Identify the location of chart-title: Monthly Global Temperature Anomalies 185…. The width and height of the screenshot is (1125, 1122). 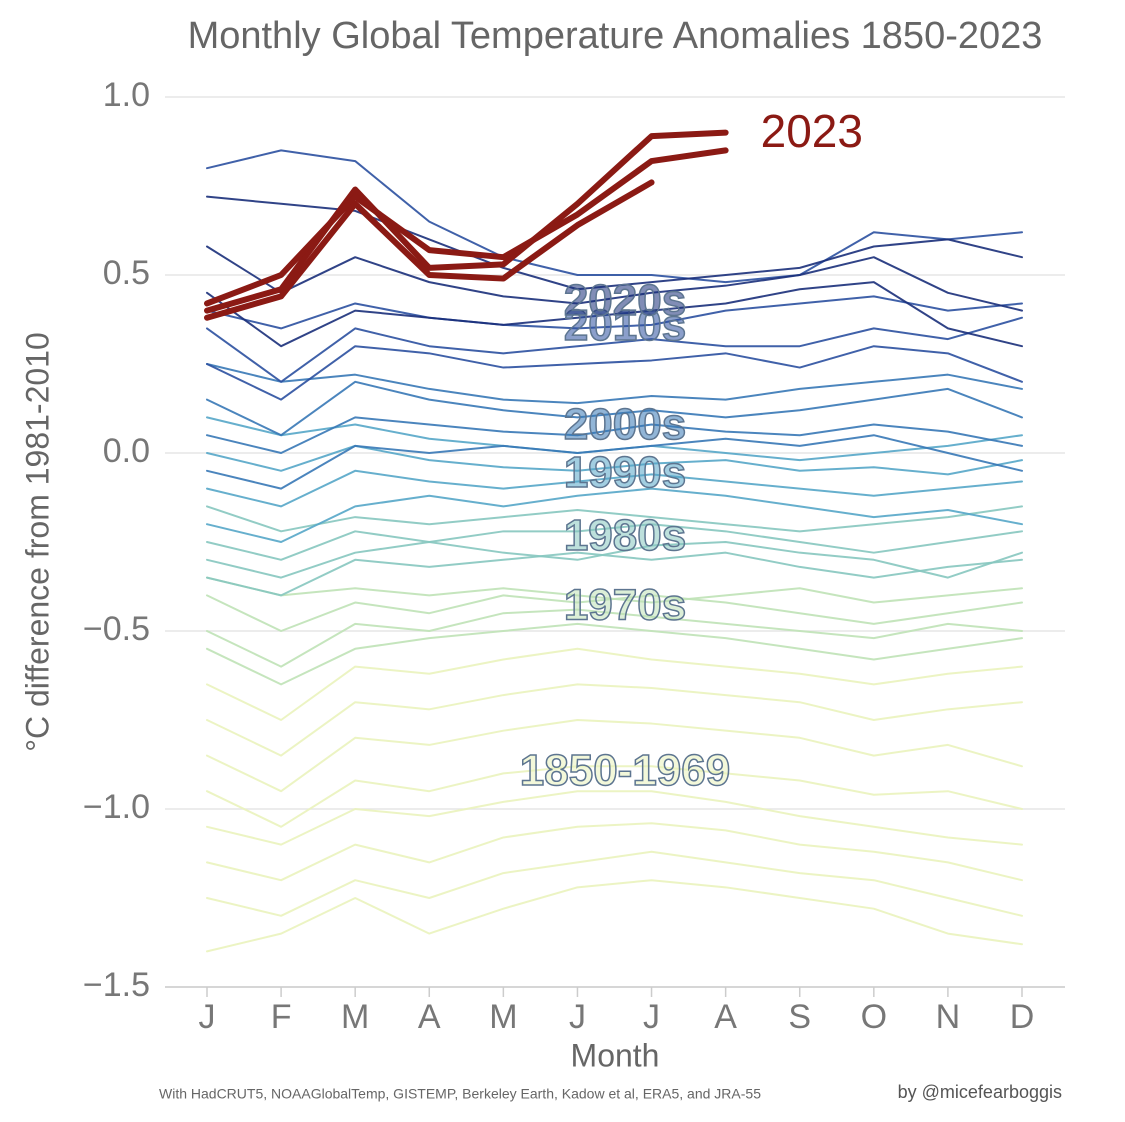
(615, 36).